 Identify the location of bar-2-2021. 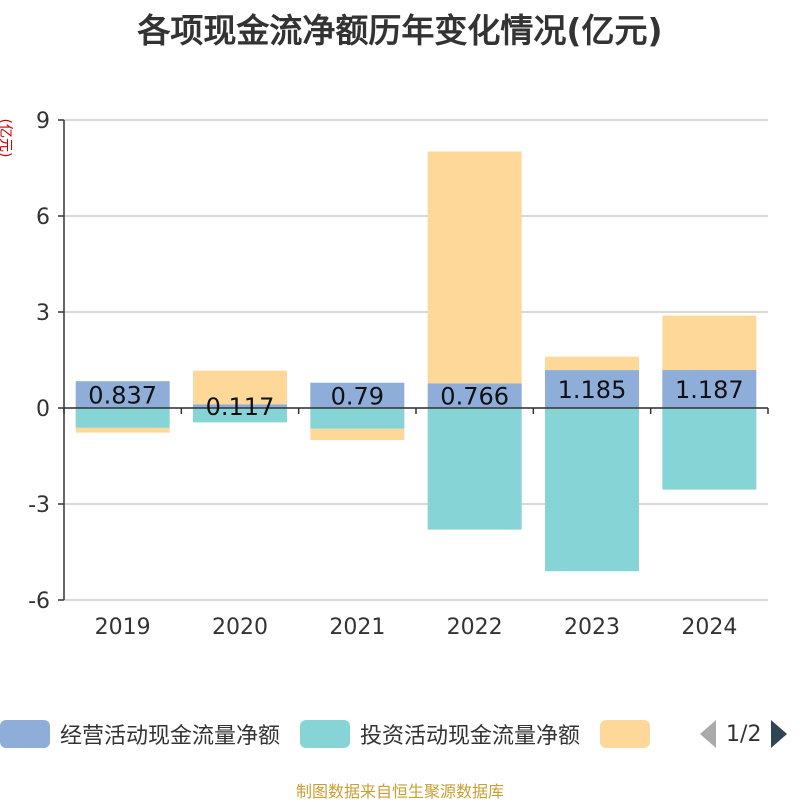
(357, 418).